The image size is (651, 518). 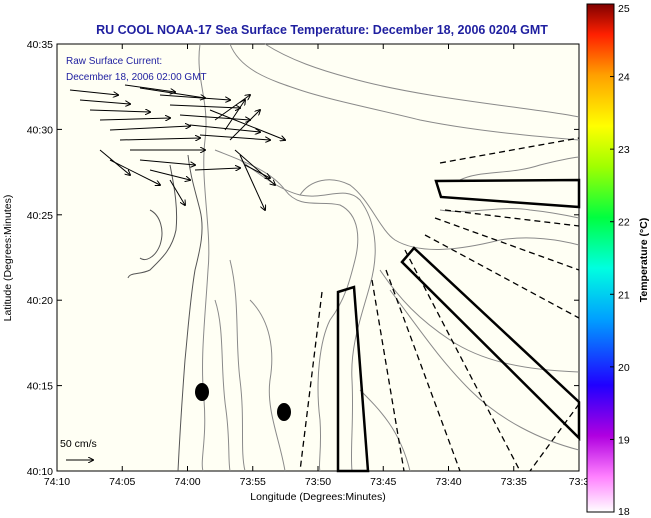 What do you see at coordinates (624, 440) in the screenshot?
I see `colorbar-tick-label: 19` at bounding box center [624, 440].